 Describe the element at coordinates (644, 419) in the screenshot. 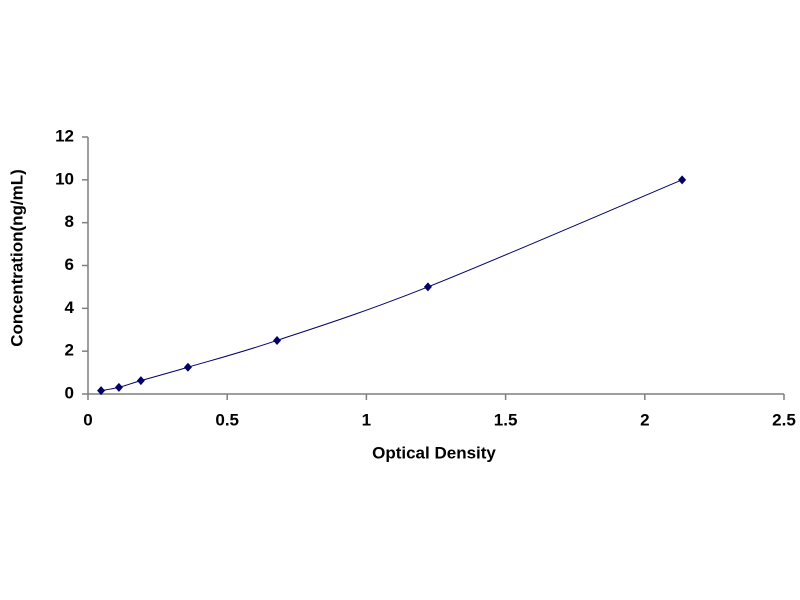

I see `x-tick-label: 2` at that location.